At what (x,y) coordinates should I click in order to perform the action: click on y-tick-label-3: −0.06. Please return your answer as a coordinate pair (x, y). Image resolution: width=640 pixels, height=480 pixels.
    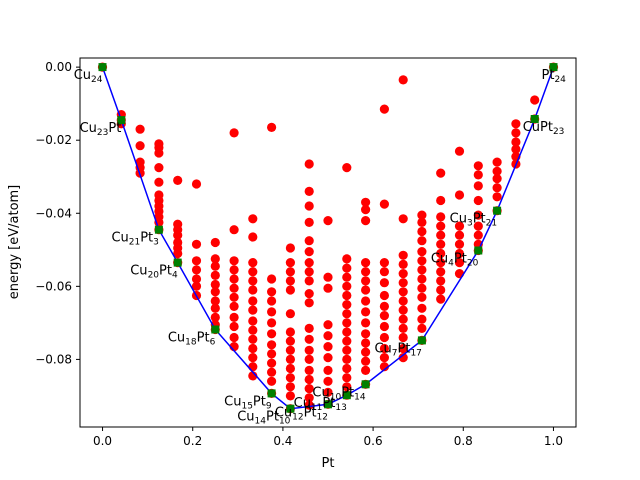
    Looking at the image, I should click on (53, 286).